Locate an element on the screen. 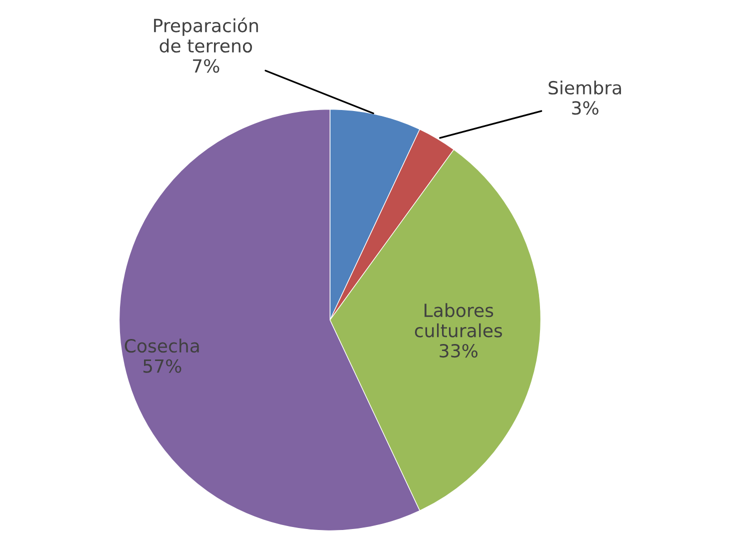 The image size is (732, 535). data-label: 33% is located at coordinates (459, 351).